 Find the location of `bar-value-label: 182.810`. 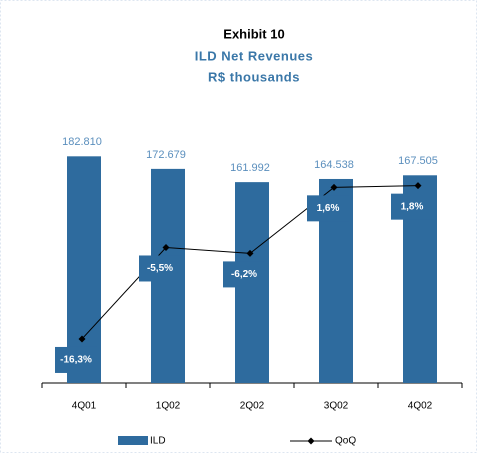

bar-value-label: 182.810 is located at coordinates (82, 142).